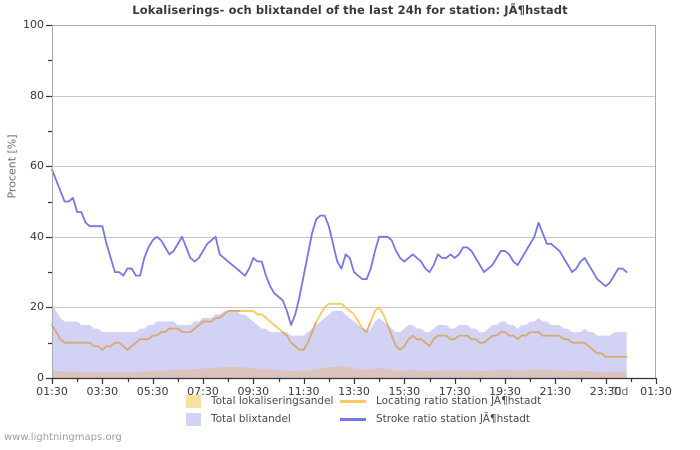 The height and width of the screenshot is (450, 700). Describe the element at coordinates (193, 419) in the screenshot. I see `legend-swatch-blixtandel` at that location.